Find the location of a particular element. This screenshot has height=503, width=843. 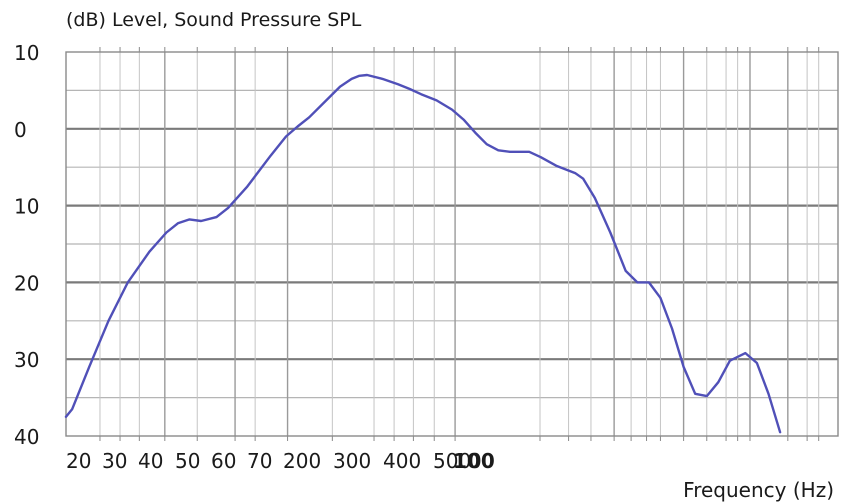

x-tick-label: 100 is located at coordinates (474, 461).